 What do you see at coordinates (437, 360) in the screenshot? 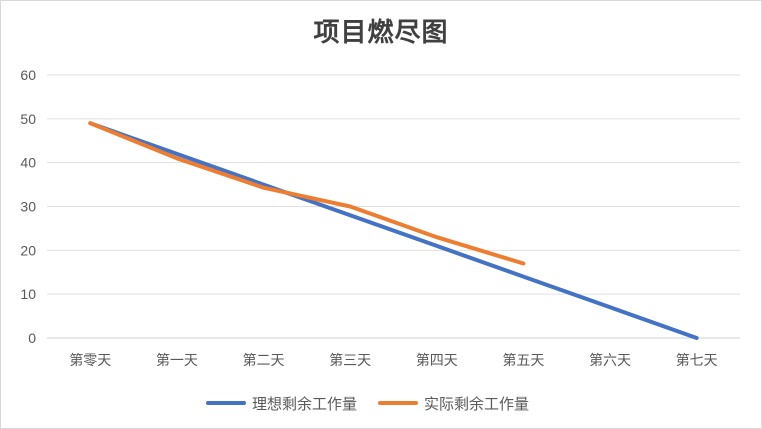
I see `x-tick-label: 第四天` at bounding box center [437, 360].